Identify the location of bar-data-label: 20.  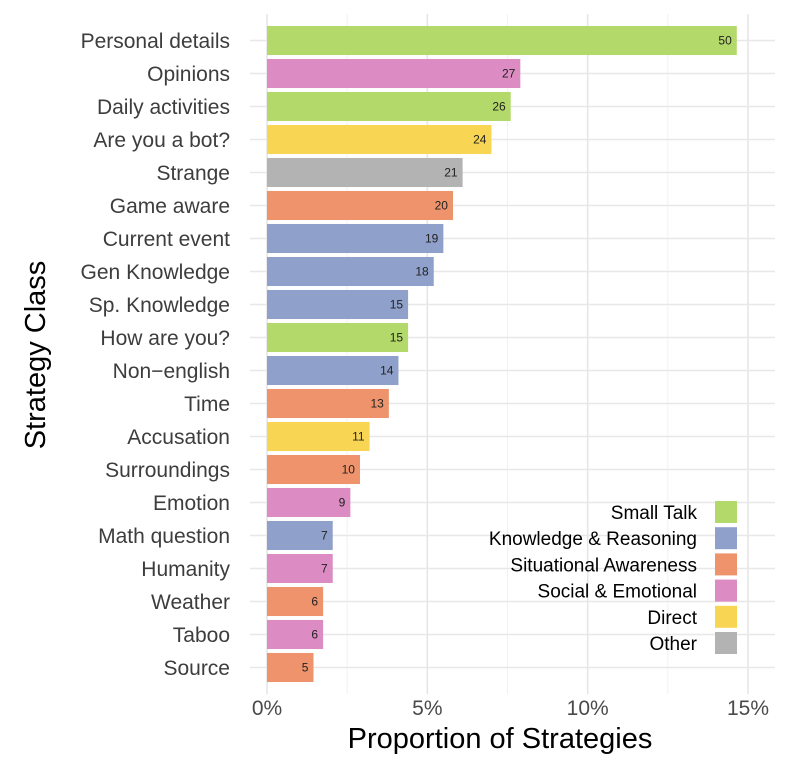
(442, 206).